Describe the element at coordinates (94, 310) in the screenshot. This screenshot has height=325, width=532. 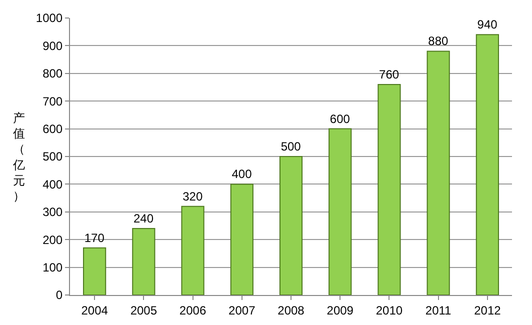
I see `x-tick-label: 2004` at that location.